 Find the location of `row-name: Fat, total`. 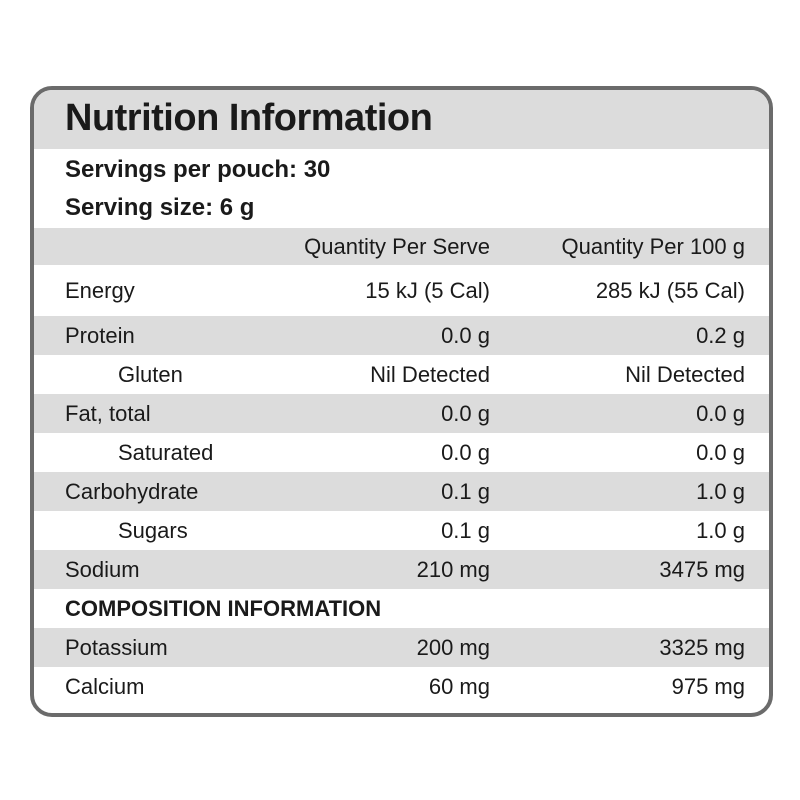

row-name: Fat, total is located at coordinates (108, 413).